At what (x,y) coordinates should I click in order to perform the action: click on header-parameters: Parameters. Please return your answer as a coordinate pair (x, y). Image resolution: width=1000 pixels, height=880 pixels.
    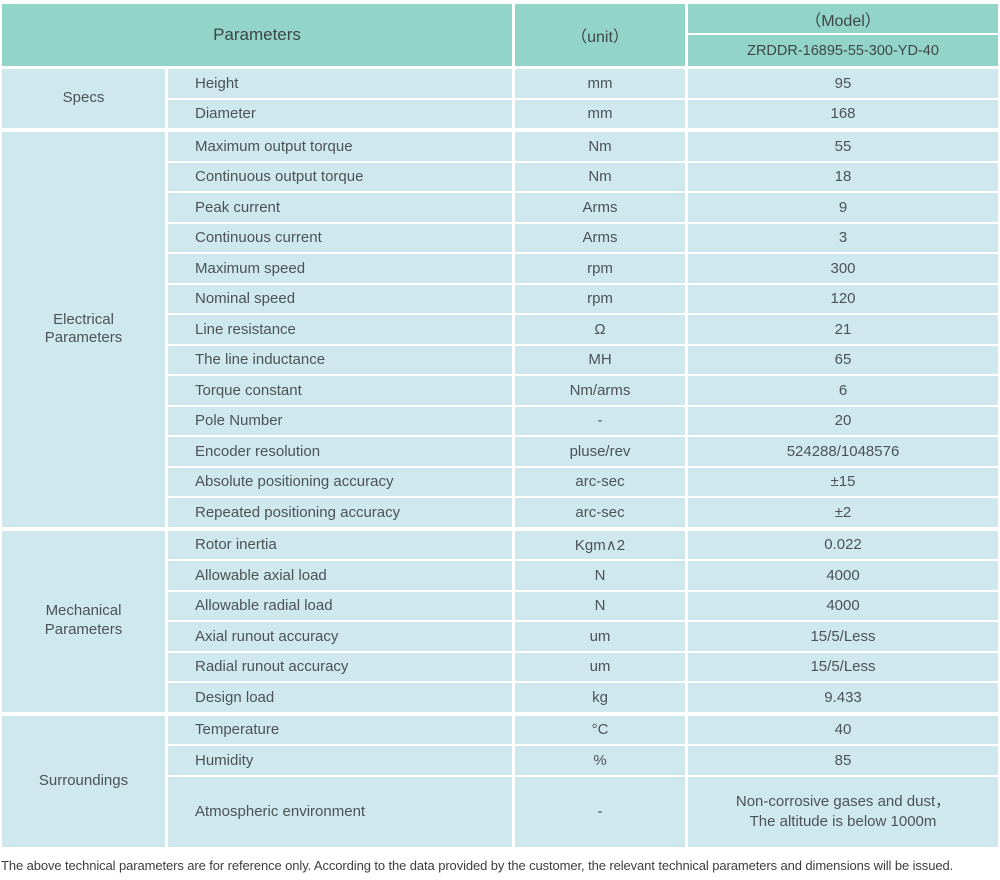
    Looking at the image, I should click on (257, 35).